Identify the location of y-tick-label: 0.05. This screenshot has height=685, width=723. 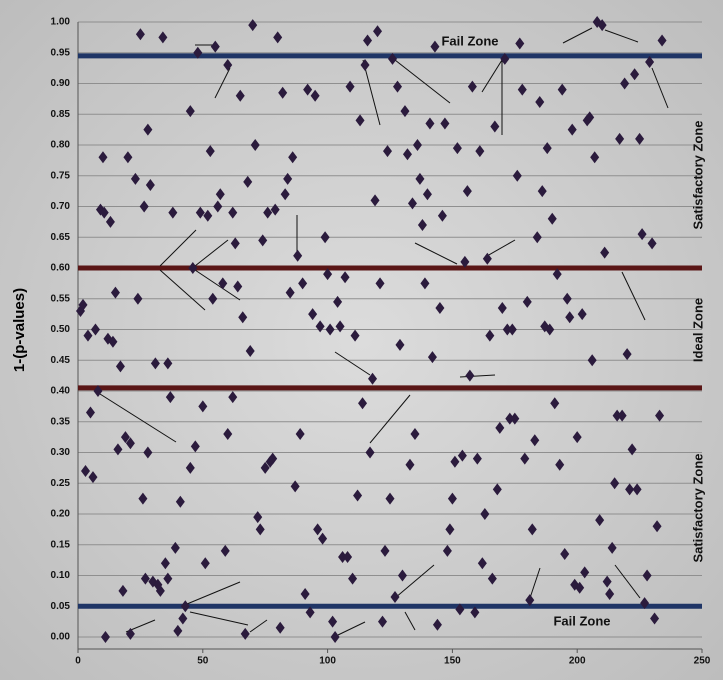
(61, 606).